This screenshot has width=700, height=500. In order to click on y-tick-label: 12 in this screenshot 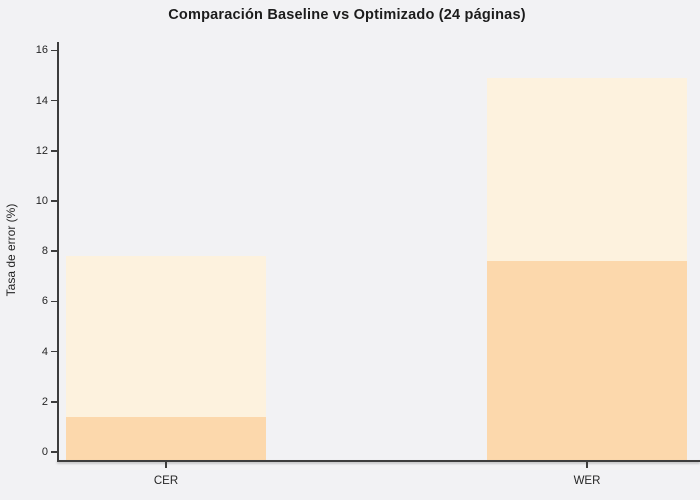, I will do `click(41, 150)`.